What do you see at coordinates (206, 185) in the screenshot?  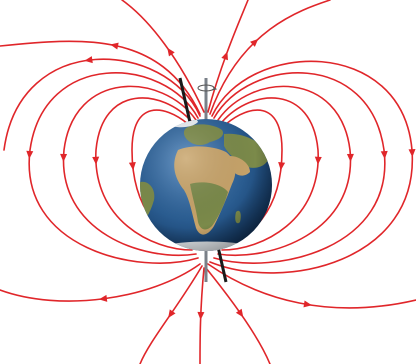 I see `earth-globe` at bounding box center [206, 185].